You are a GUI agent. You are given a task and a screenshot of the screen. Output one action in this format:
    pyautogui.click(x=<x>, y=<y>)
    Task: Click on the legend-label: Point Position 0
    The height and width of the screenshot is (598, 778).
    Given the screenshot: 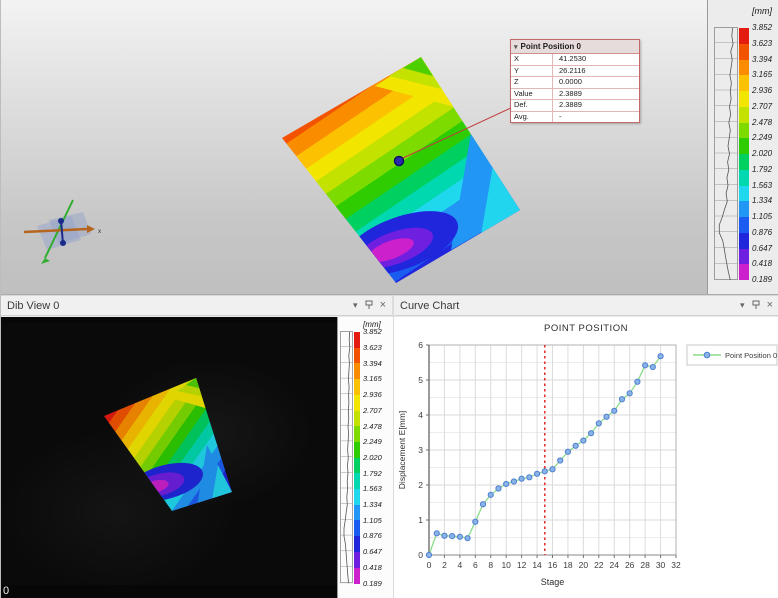 What is the action you would take?
    pyautogui.click(x=751, y=355)
    